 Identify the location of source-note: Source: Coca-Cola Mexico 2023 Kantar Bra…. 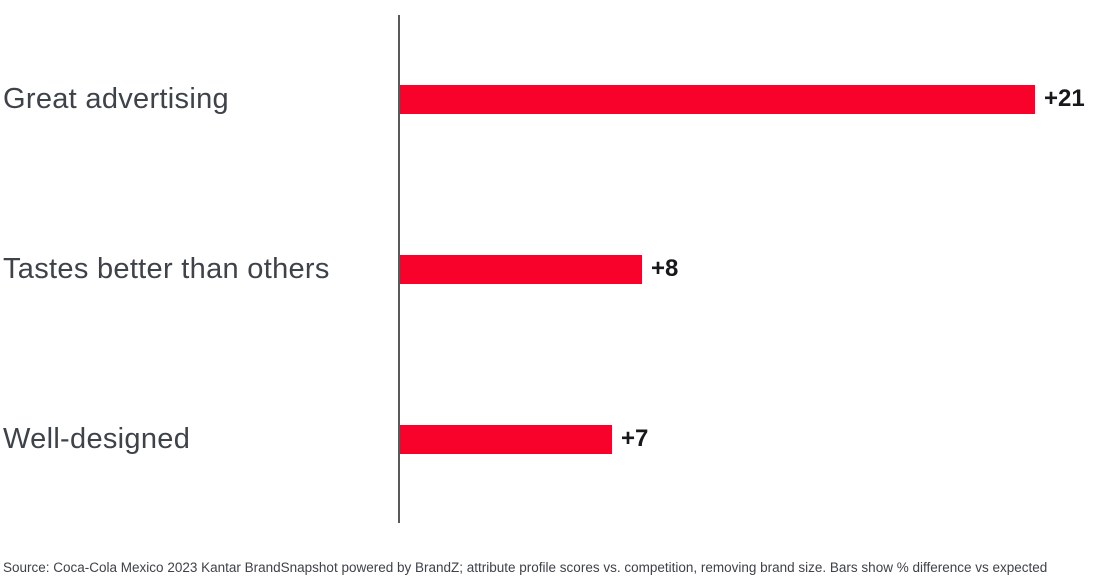
(525, 567).